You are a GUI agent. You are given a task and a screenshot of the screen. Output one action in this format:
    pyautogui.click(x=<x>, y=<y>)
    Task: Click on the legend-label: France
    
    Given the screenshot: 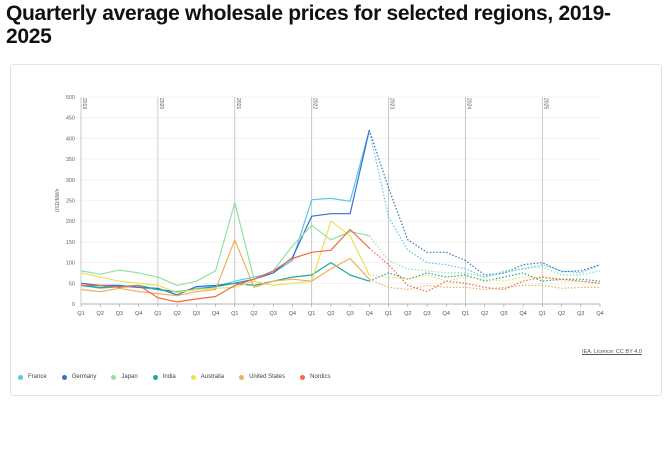 What is the action you would take?
    pyautogui.click(x=37, y=377)
    